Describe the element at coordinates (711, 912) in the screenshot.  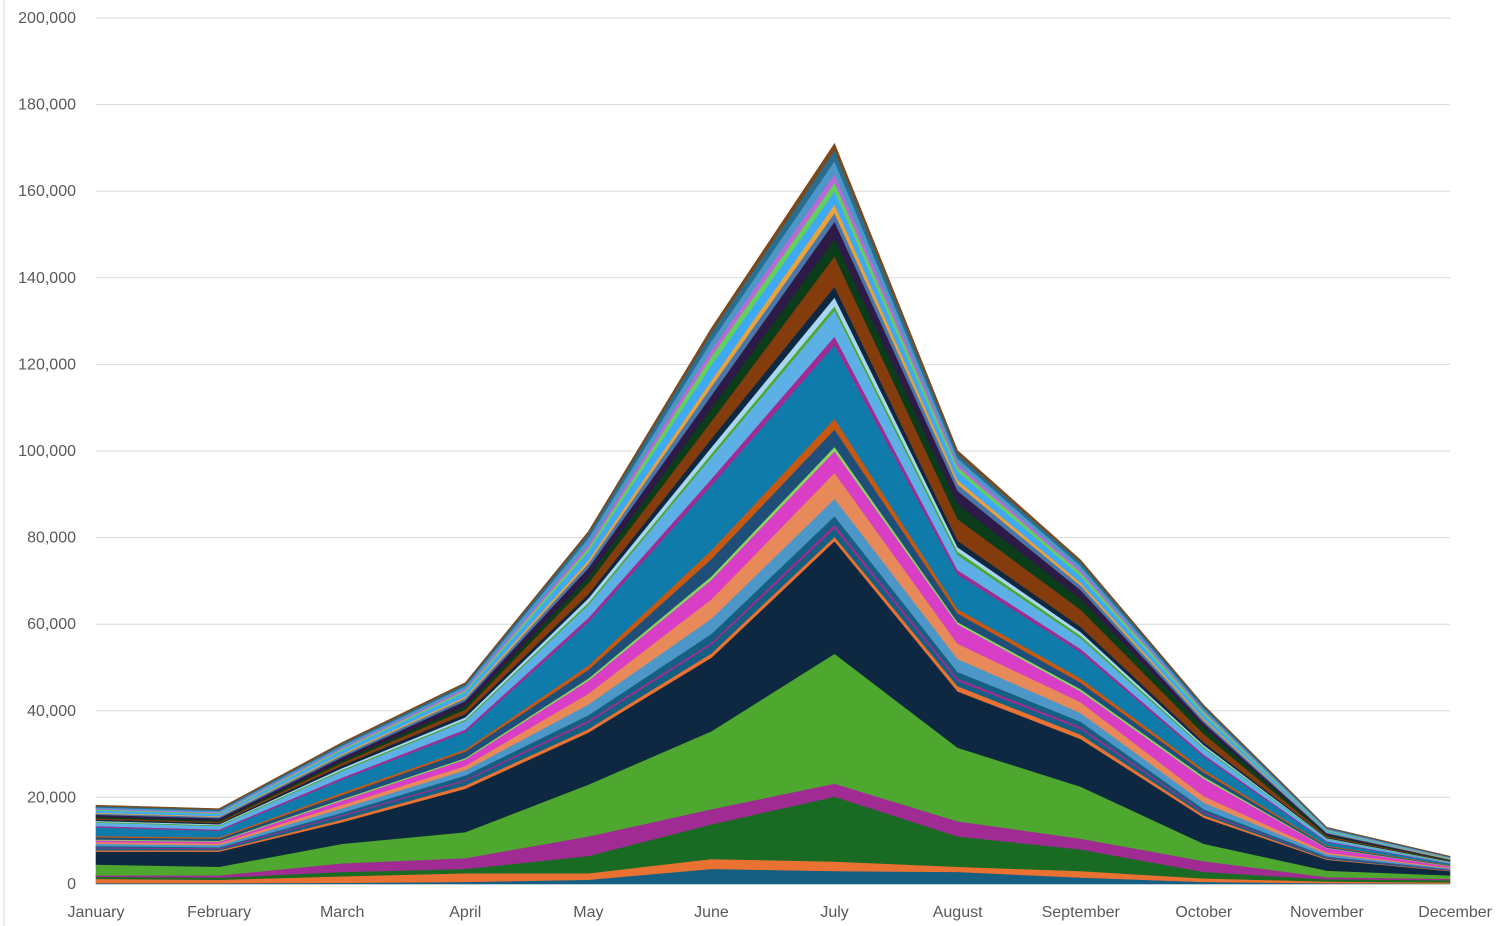
I see `x-tick-label: June` at that location.